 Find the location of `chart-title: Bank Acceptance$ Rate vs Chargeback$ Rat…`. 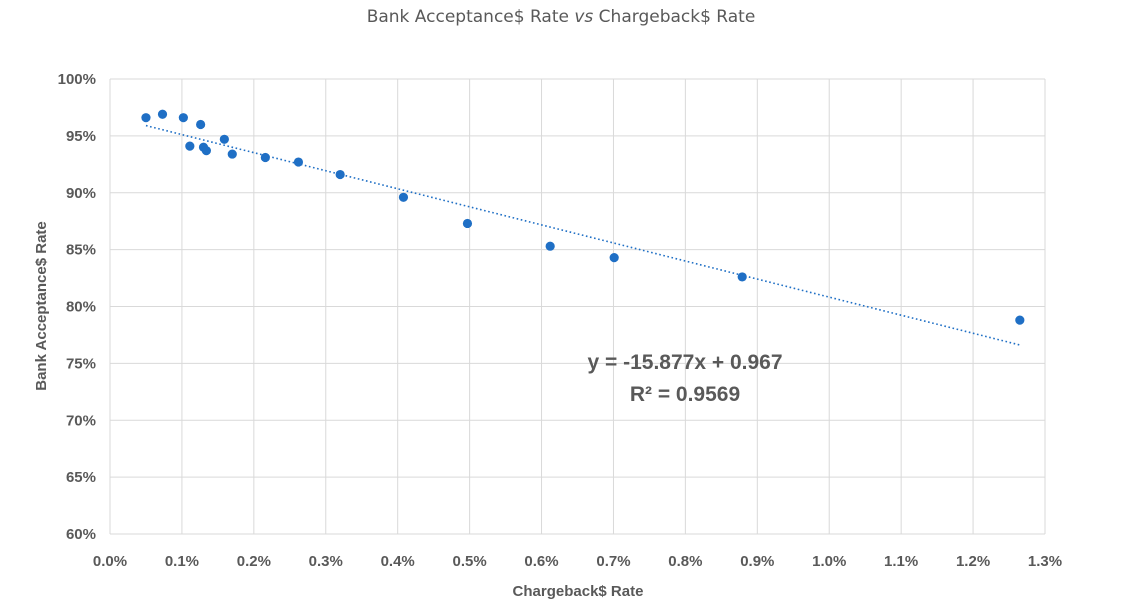

chart-title: Bank Acceptance$ Rate vs Chargeback$ Rat… is located at coordinates (561, 17).